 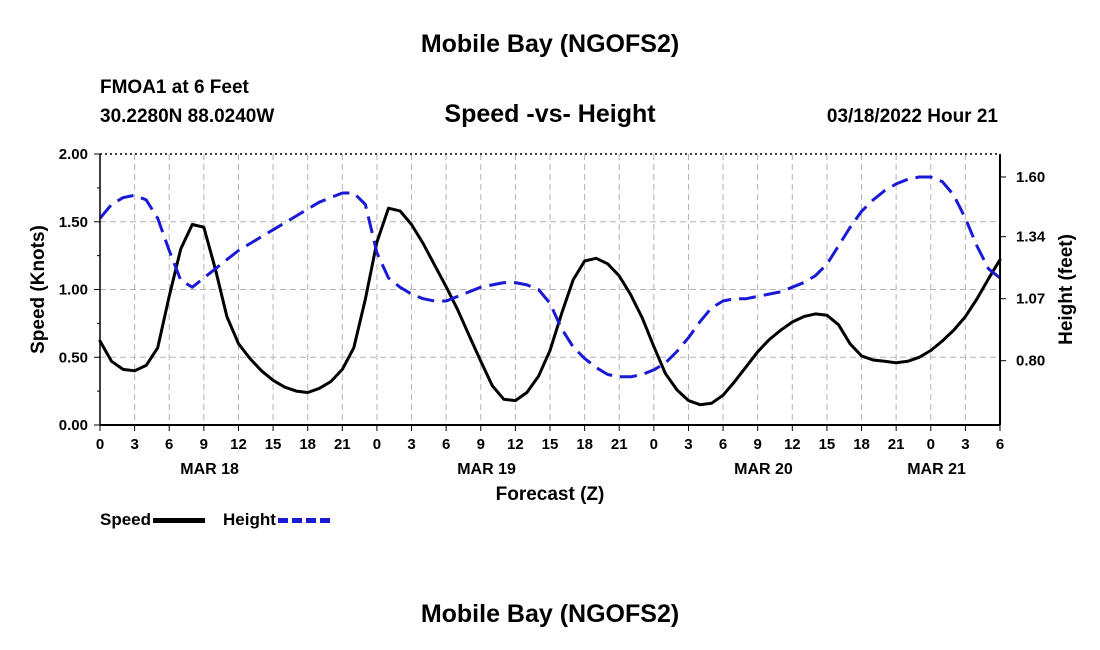 I want to click on station-label: FMOA1 at 6 Feet, so click(x=174, y=87).